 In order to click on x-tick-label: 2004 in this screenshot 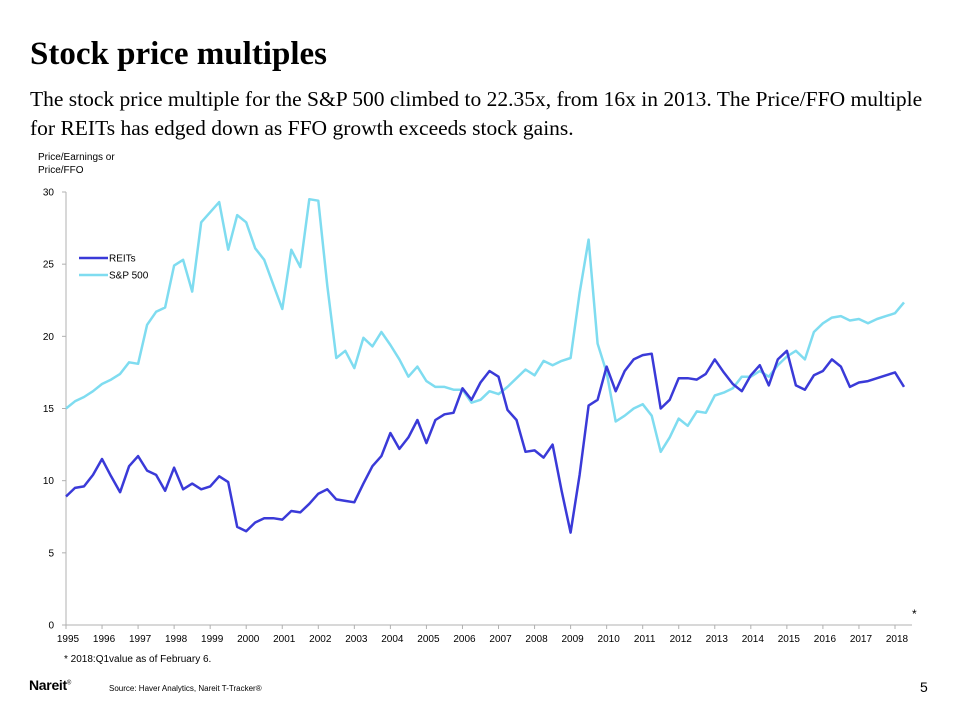, I will do `click(392, 639)`.